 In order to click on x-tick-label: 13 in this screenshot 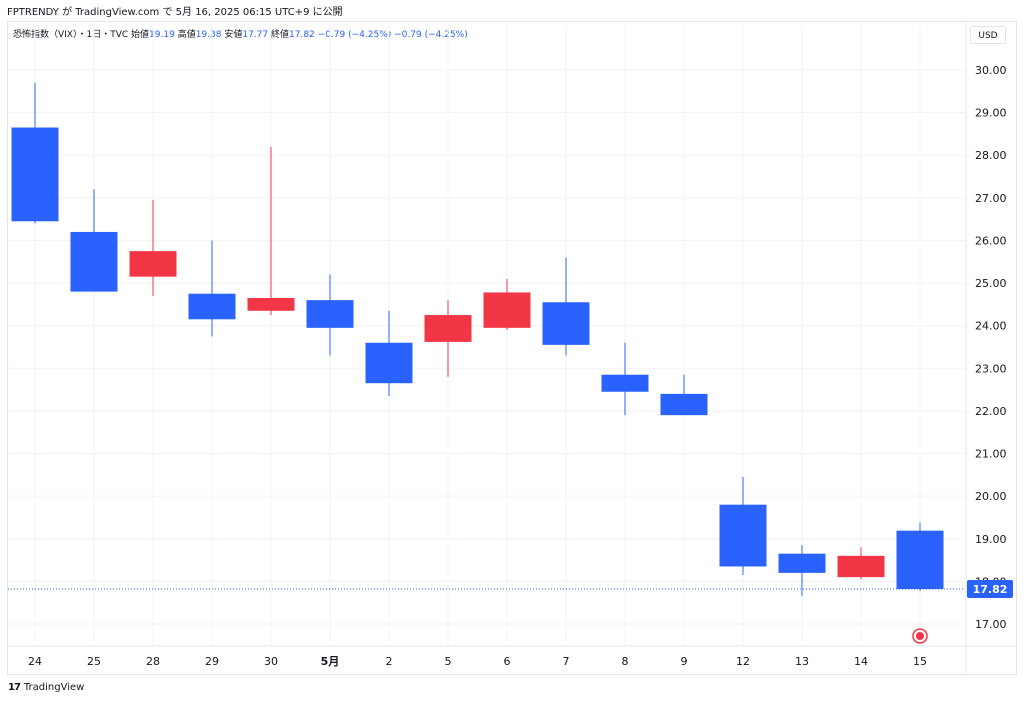, I will do `click(802, 661)`.